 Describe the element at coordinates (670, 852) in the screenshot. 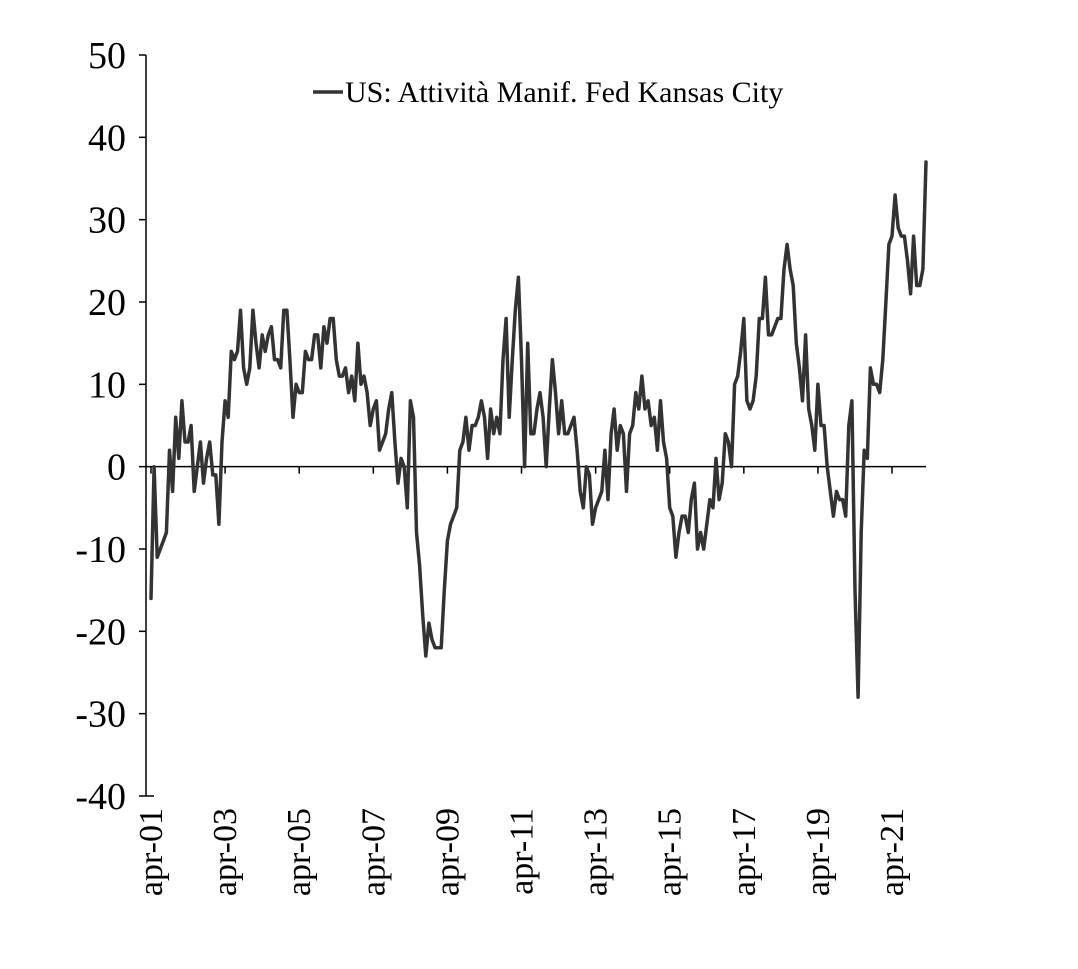

I see `x-tick-label: apr-15` at that location.